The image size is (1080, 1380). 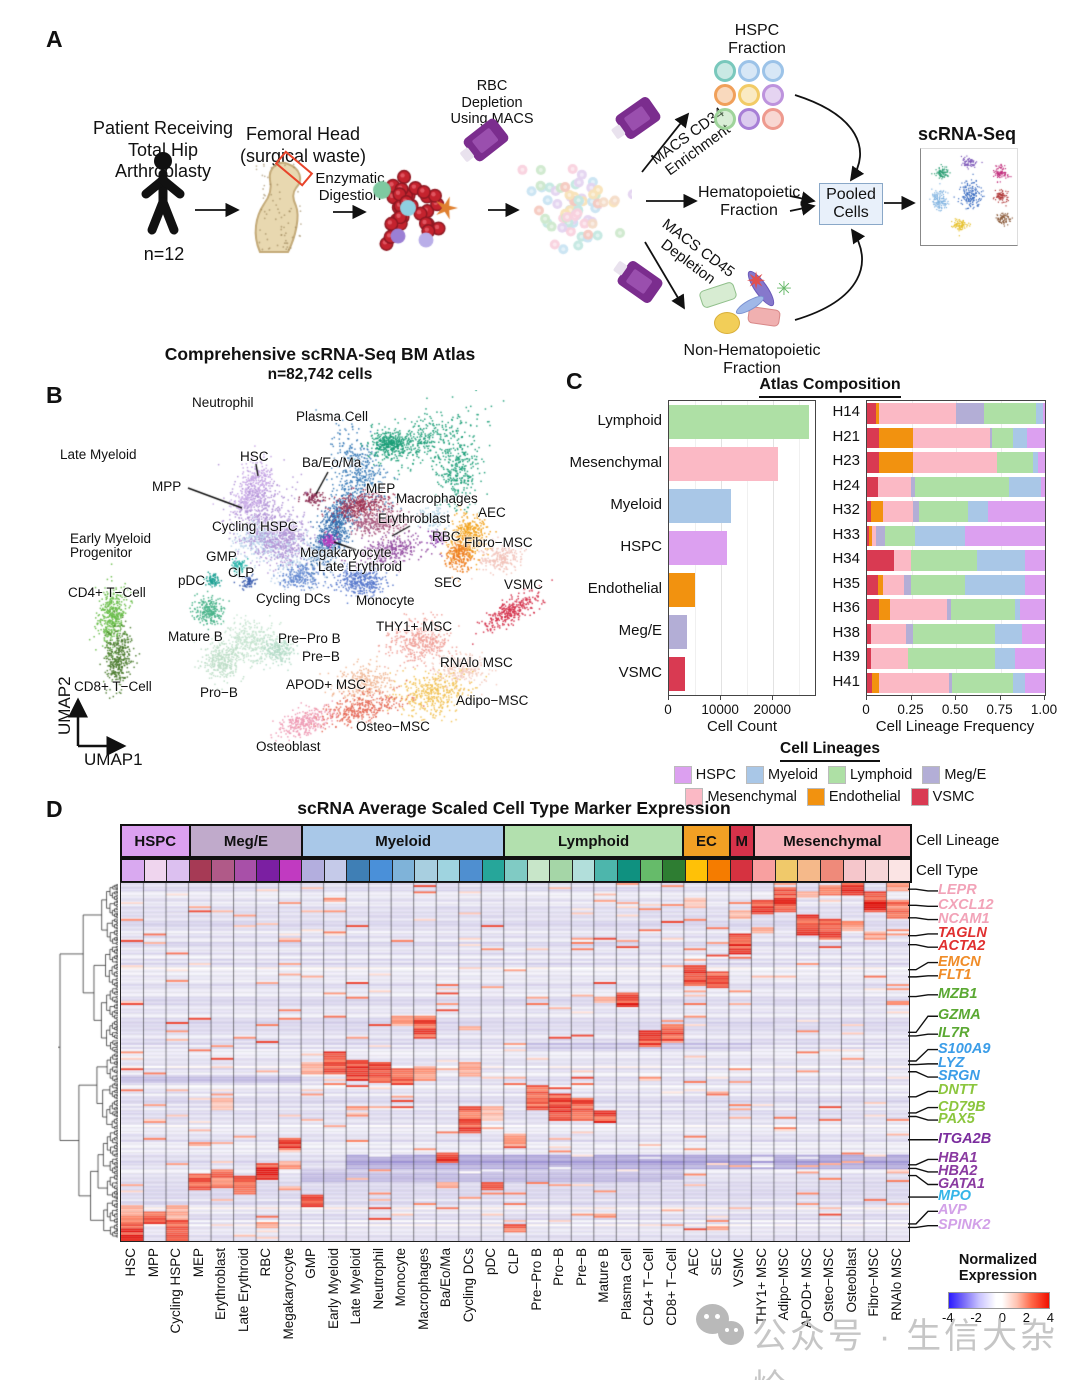 What do you see at coordinates (167, 486) in the screenshot?
I see `umap-cluster-label: MPP` at bounding box center [167, 486].